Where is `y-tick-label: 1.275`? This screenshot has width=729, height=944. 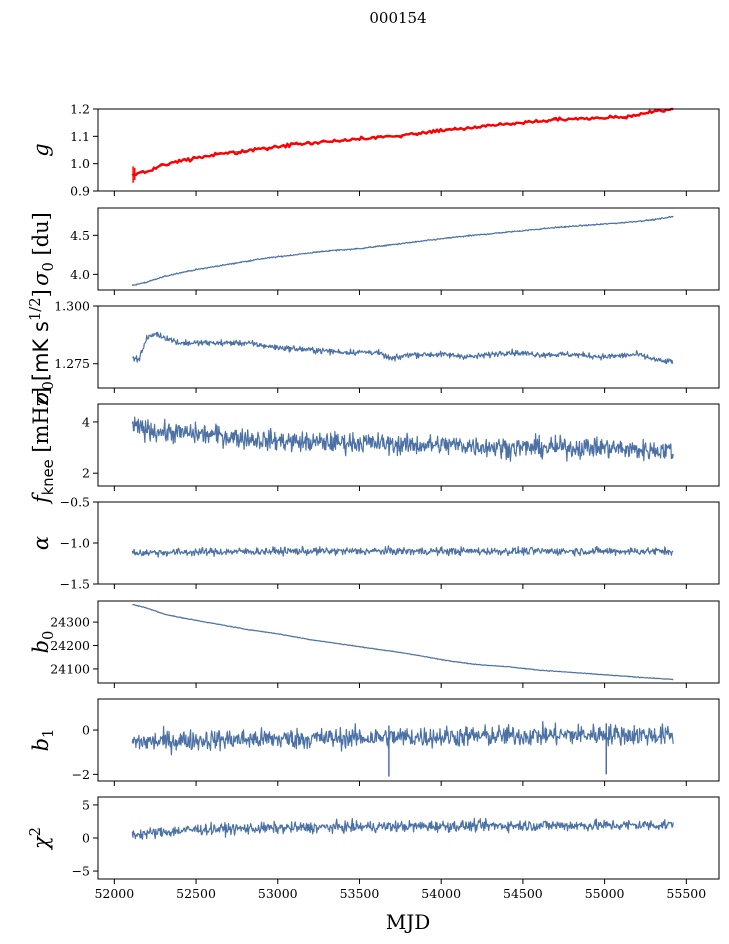
y-tick-label: 1.275 is located at coordinates (72, 363).